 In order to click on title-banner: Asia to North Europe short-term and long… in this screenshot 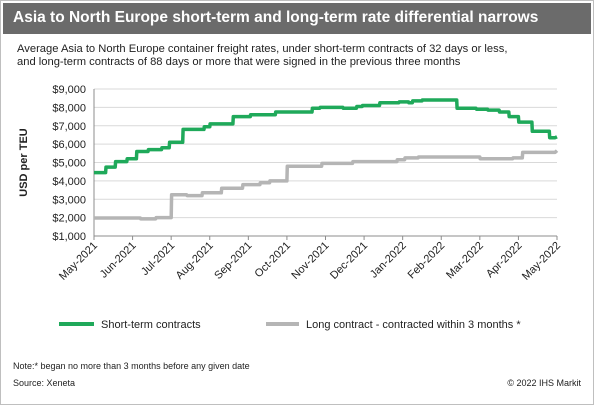, I will do `click(297, 18)`.